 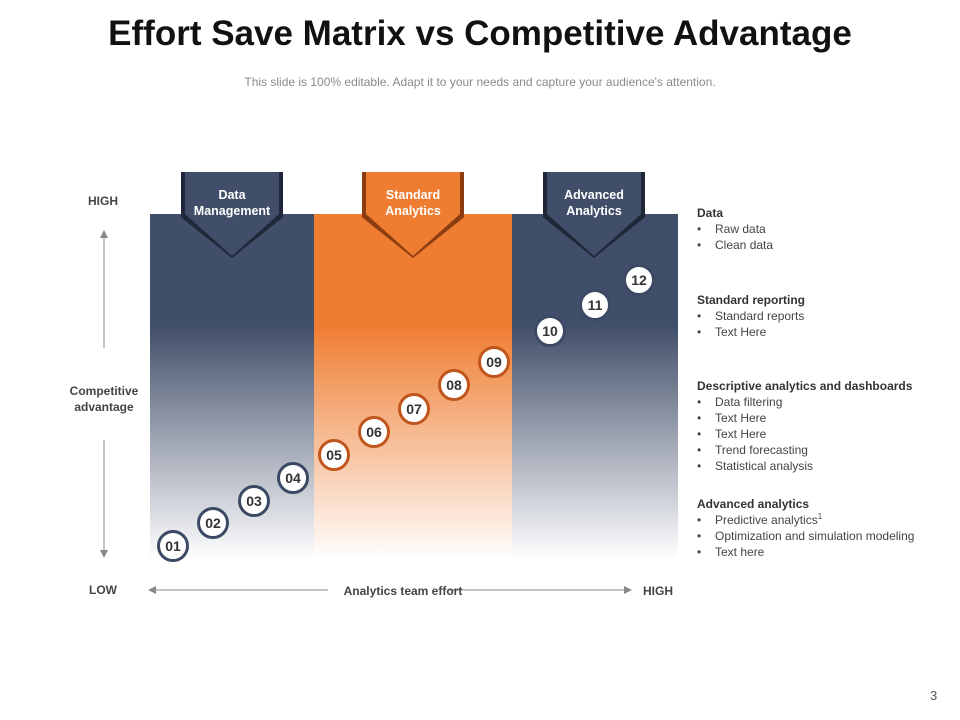 I want to click on step-circle-06: 06, so click(x=374, y=432).